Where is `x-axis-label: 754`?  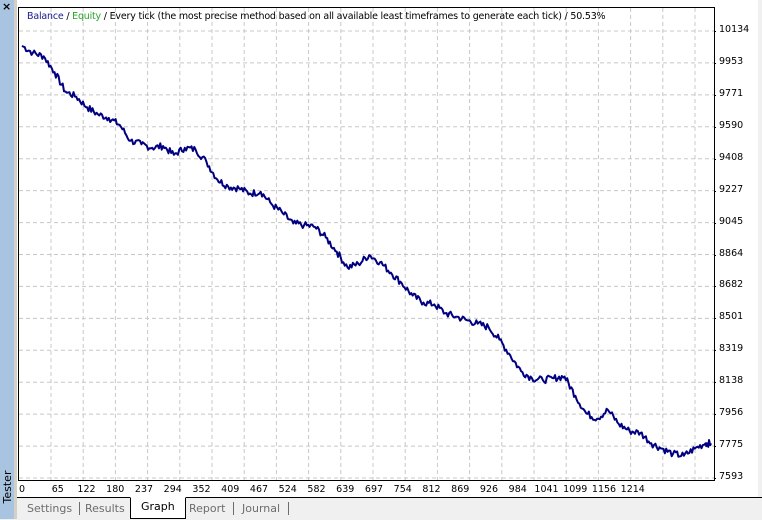 x-axis-label: 754 is located at coordinates (402, 489).